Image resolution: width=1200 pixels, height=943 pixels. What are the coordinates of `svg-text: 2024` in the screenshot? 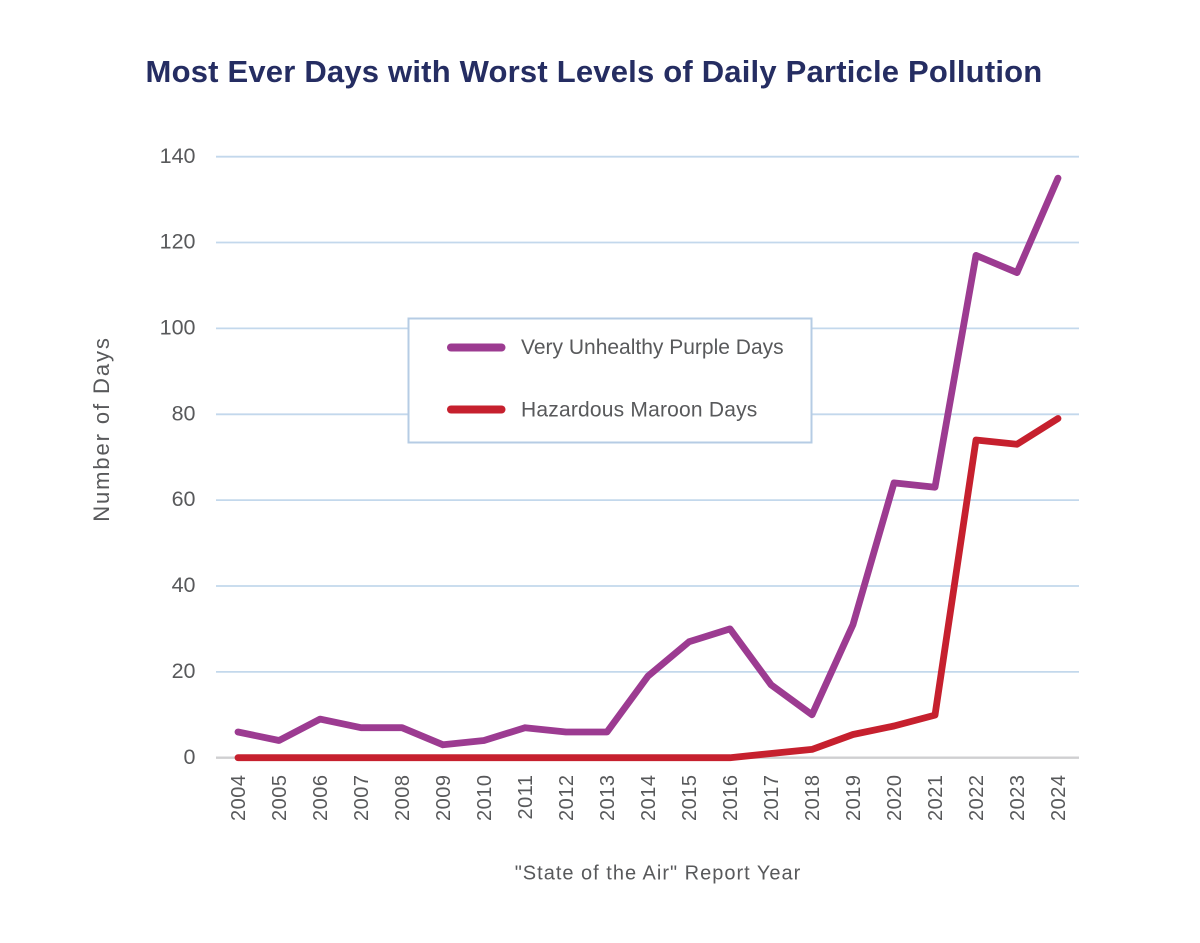 It's located at (1059, 798).